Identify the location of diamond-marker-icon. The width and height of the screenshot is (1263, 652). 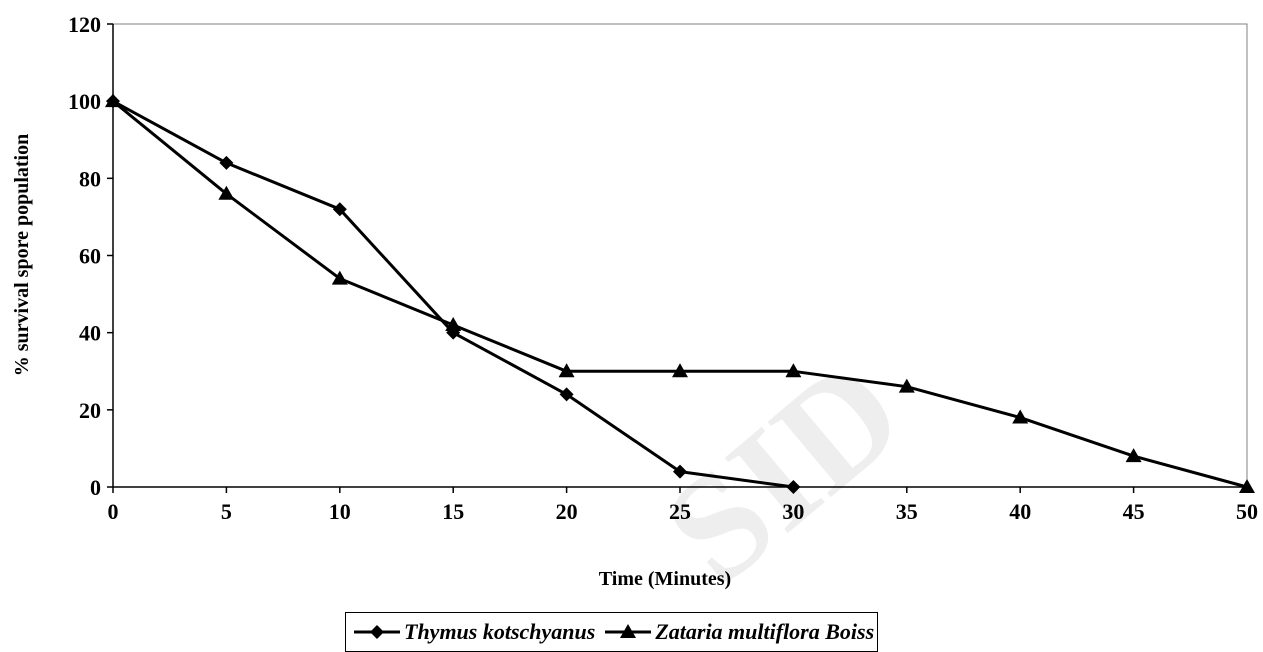
(377, 632).